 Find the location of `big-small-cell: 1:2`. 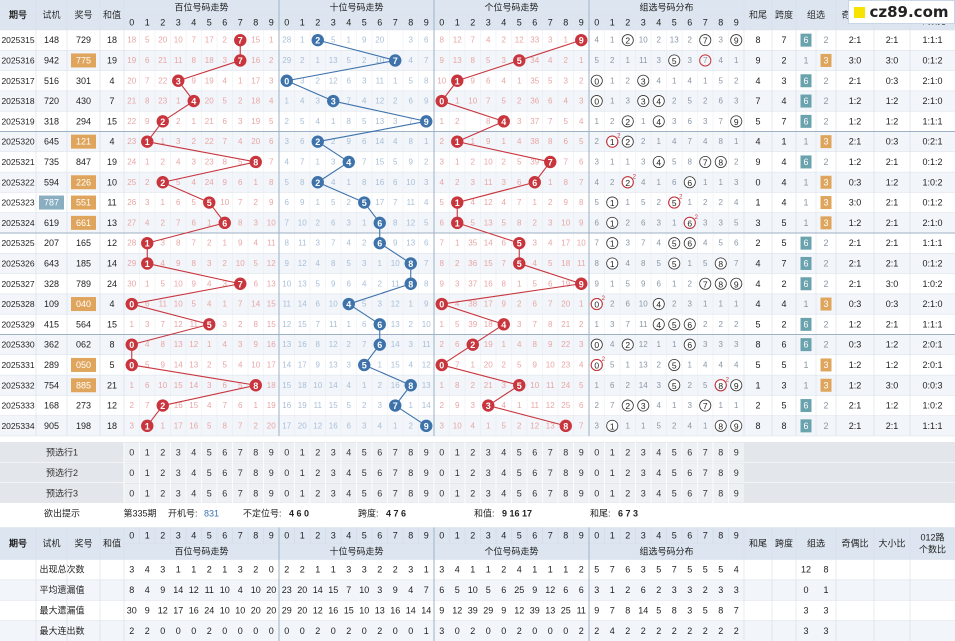

big-small-cell: 1:2 is located at coordinates (892, 121).